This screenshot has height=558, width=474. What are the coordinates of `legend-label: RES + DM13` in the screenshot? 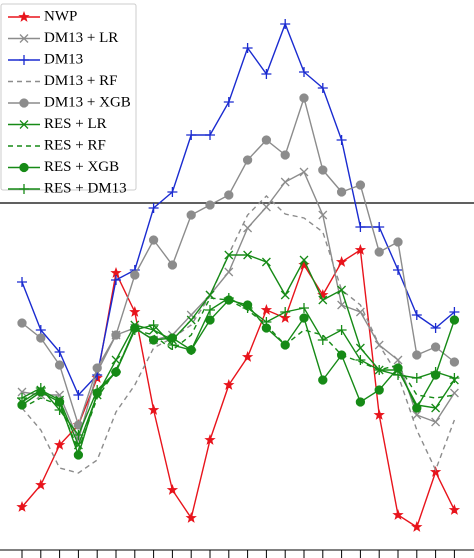 It's located at (85, 188).